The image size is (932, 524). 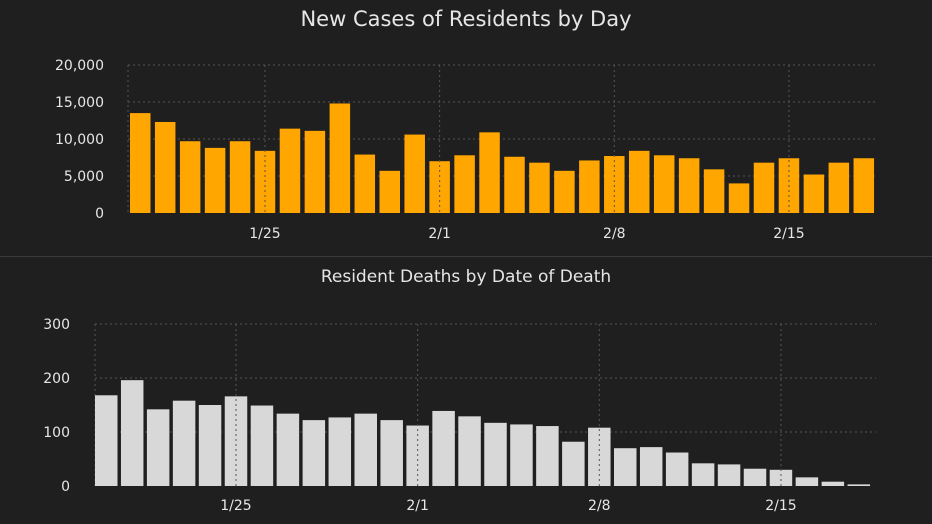 What do you see at coordinates (466, 256) in the screenshot?
I see `chart-divider` at bounding box center [466, 256].